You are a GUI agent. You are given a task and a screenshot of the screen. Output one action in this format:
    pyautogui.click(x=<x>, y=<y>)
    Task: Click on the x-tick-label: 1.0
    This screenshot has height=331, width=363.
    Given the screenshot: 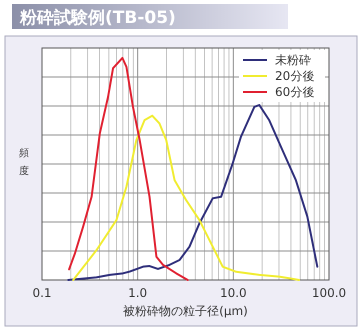 What is the action you would take?
    pyautogui.click(x=138, y=293)
    